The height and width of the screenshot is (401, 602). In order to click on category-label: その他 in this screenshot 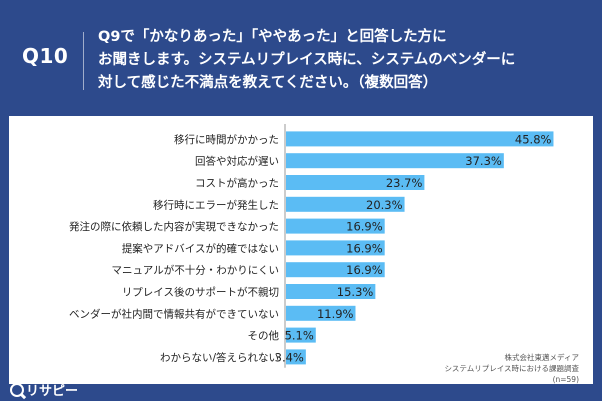, I will do `click(264, 335)`.